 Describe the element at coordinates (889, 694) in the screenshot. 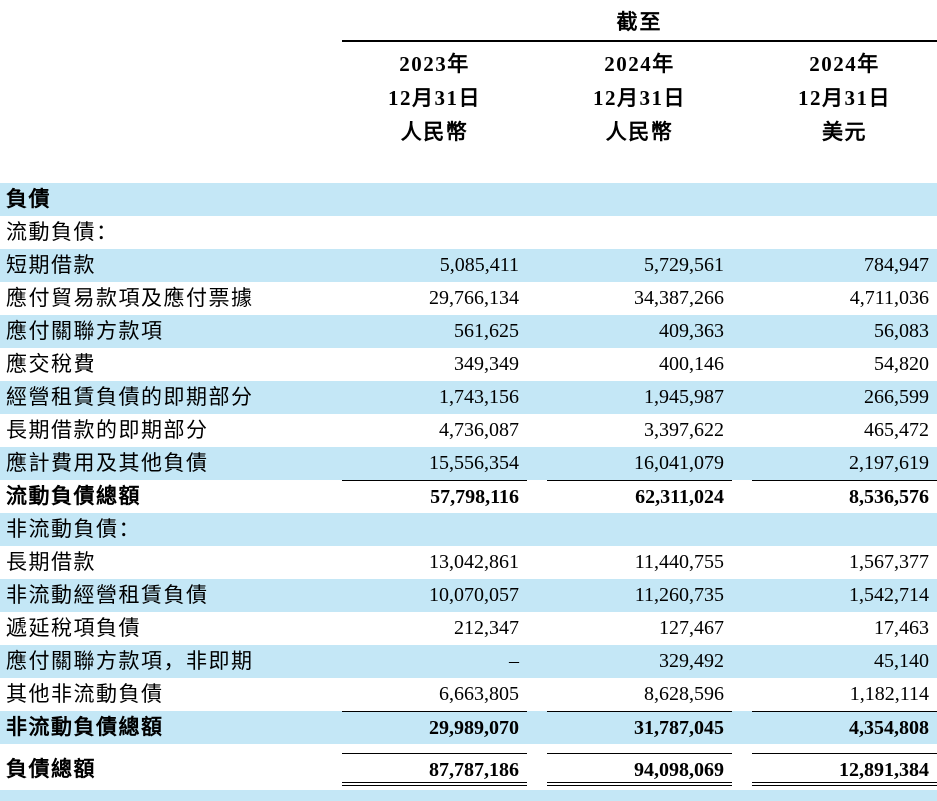

I see `row-value: 1,182,114` at that location.